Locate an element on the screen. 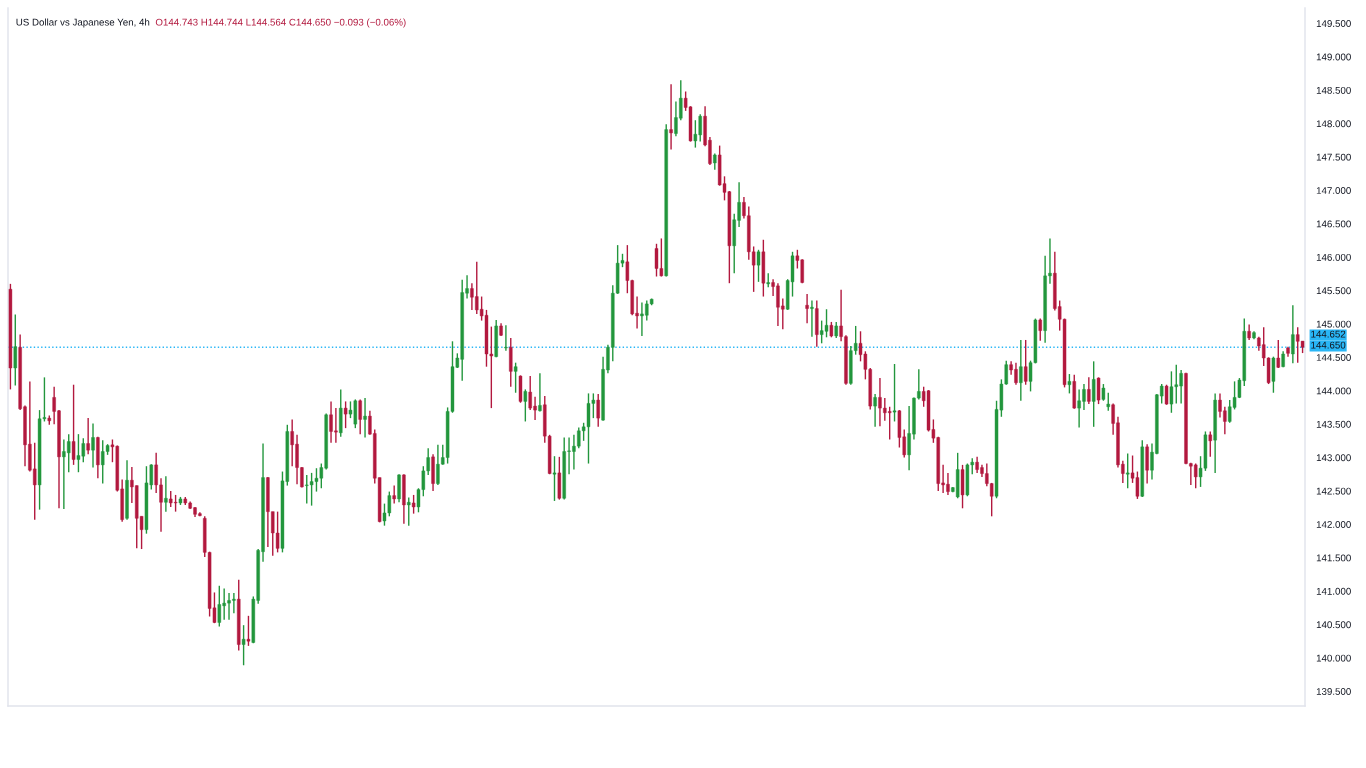 The width and height of the screenshot is (1366, 768). y-tick-label: 148.500 is located at coordinates (1333, 90).